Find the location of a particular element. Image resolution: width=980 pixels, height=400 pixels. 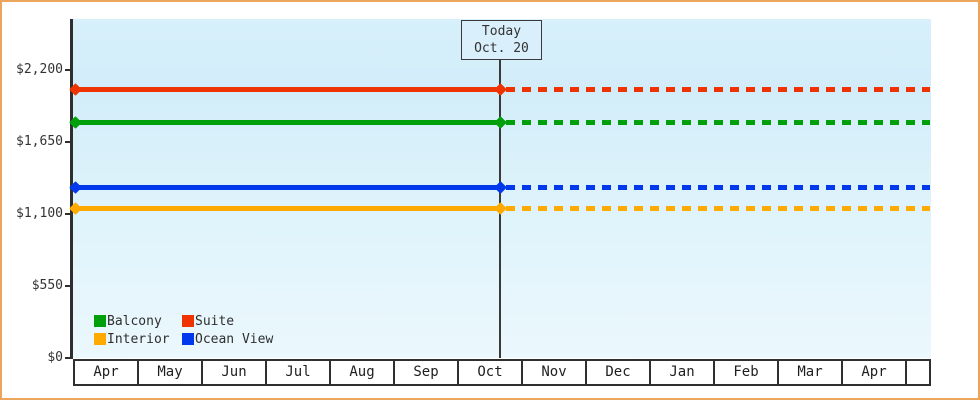

x-axis-month: Oct is located at coordinates (491, 372).